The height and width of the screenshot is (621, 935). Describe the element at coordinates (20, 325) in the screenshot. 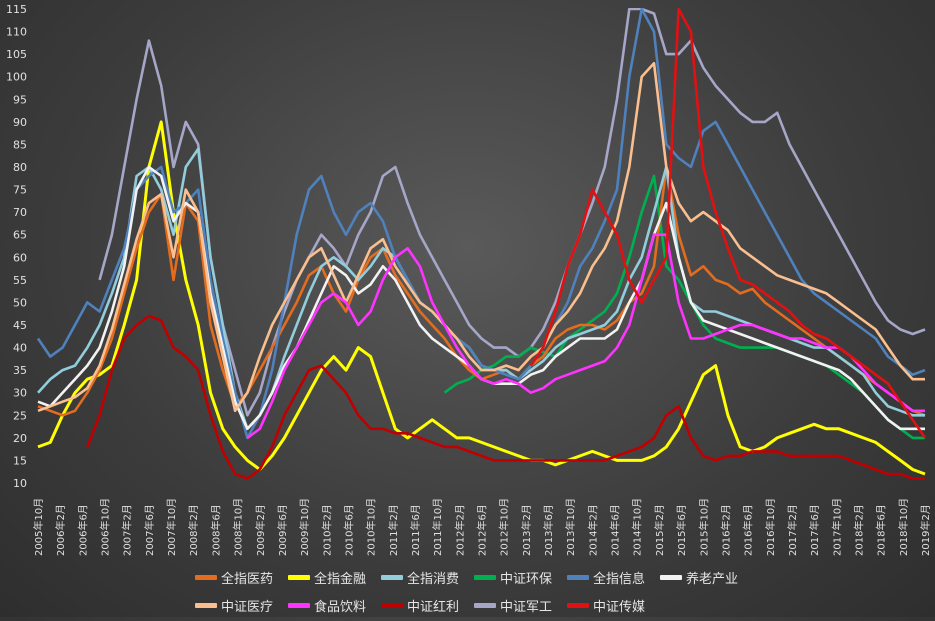

I see `y-tick-label: 45` at that location.